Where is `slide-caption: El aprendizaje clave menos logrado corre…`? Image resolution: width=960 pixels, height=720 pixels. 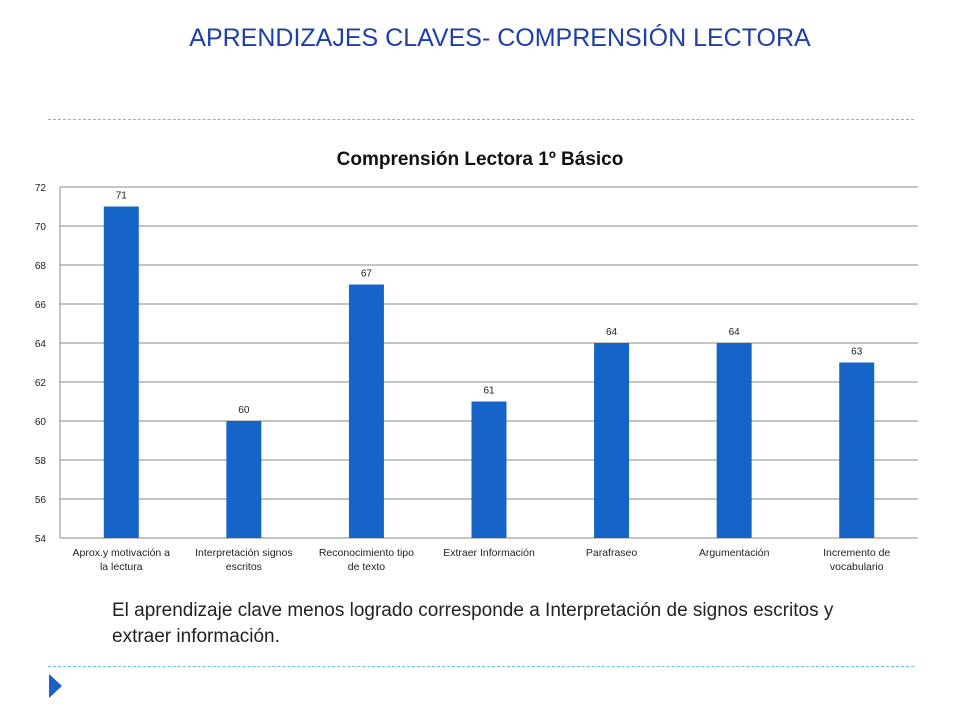
slide-caption: El aprendizaje clave menos logrado corre… is located at coordinates (473, 623).